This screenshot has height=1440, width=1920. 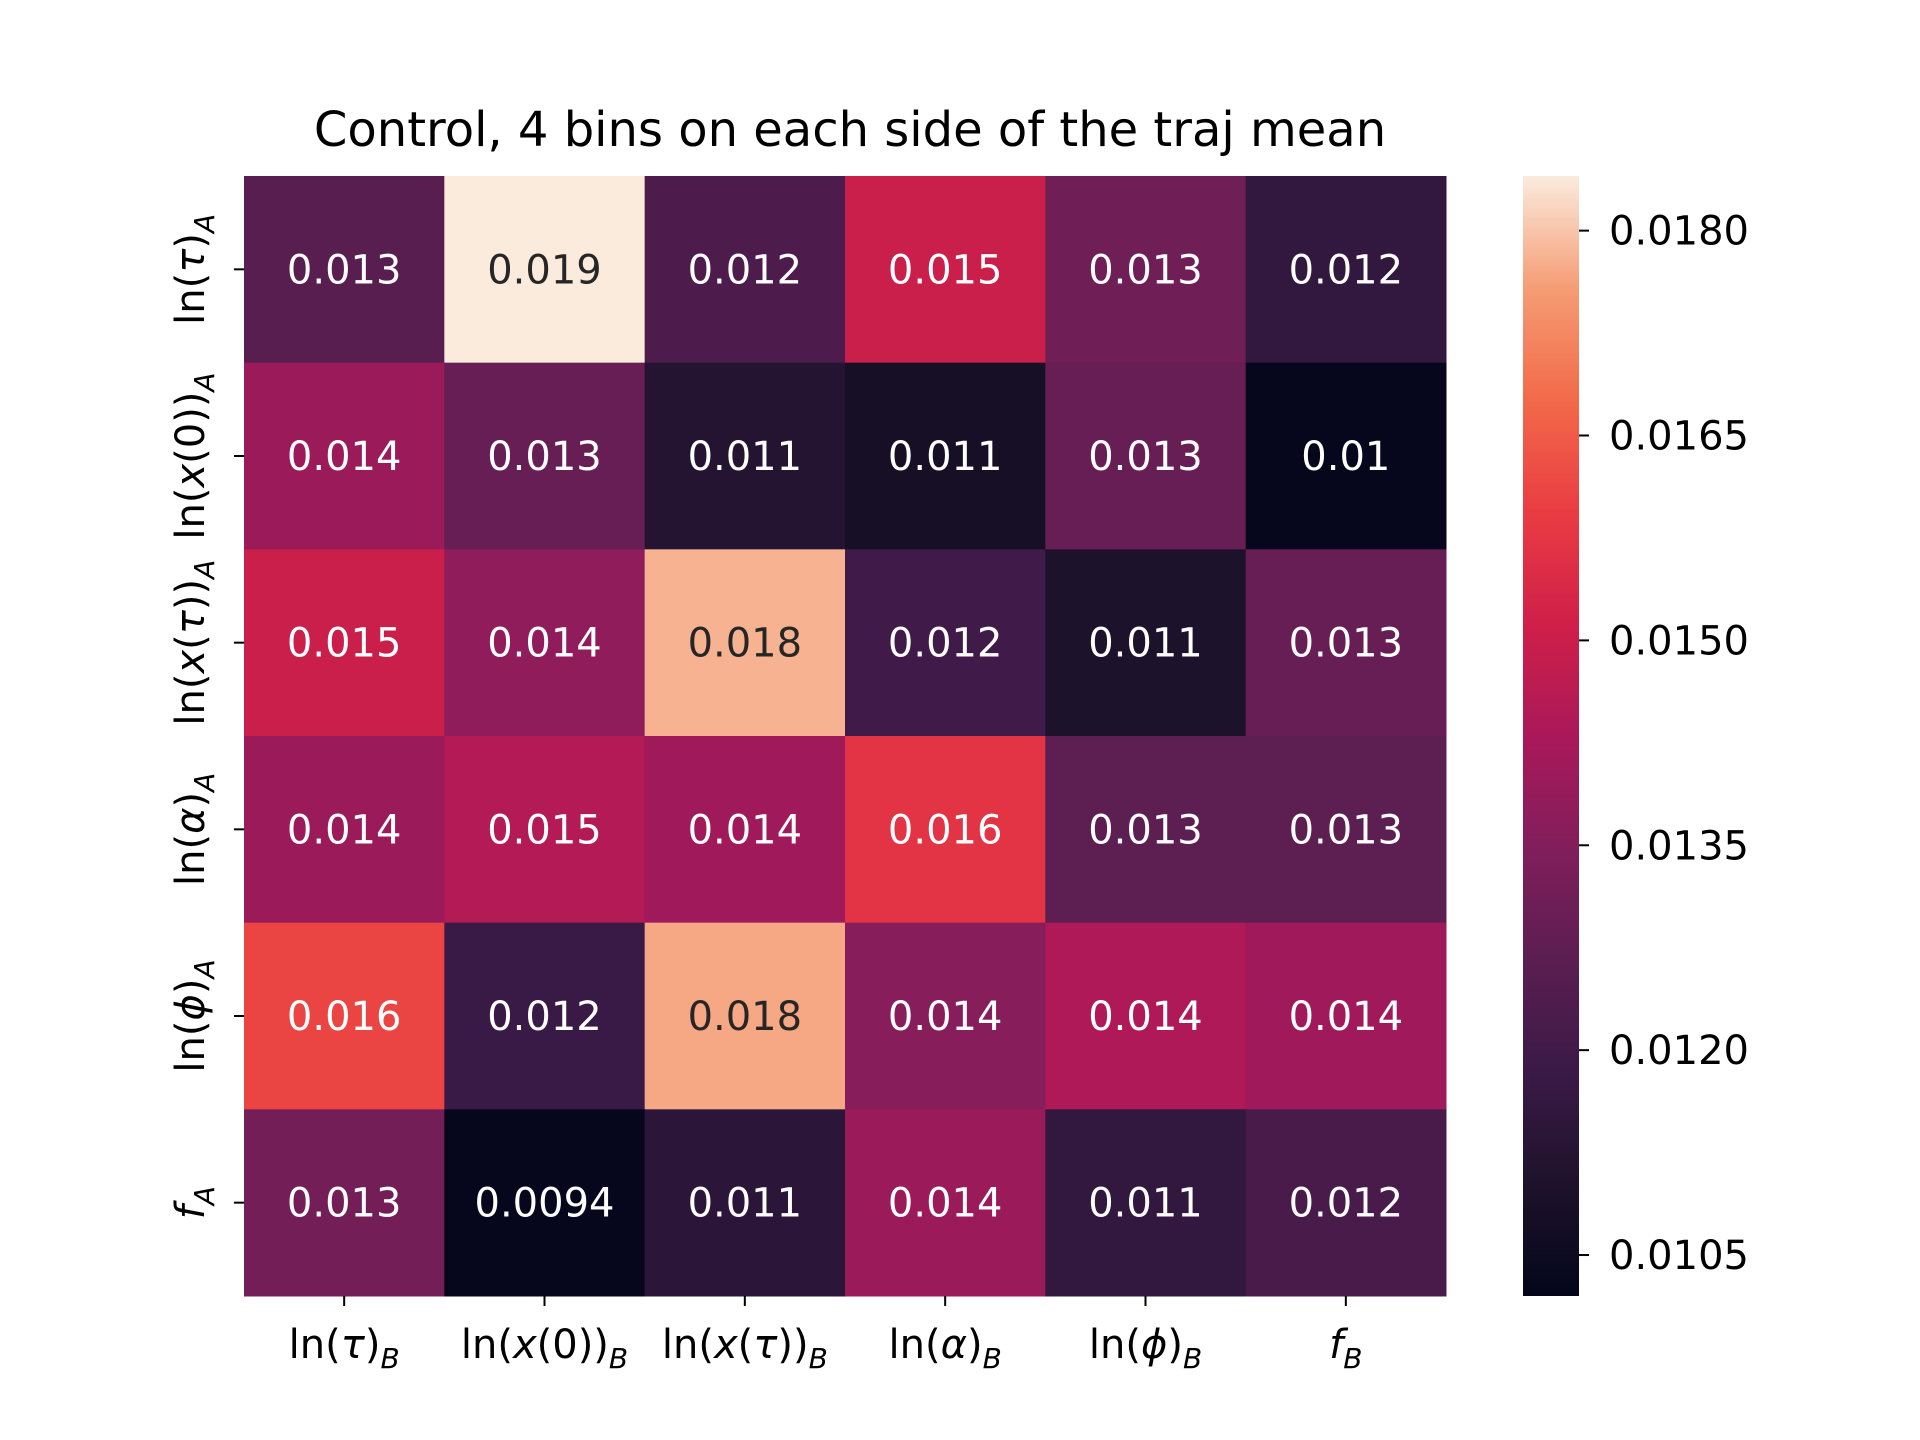 I want to click on y-tick-label: ln(x(τ))A, so click(x=194, y=643).